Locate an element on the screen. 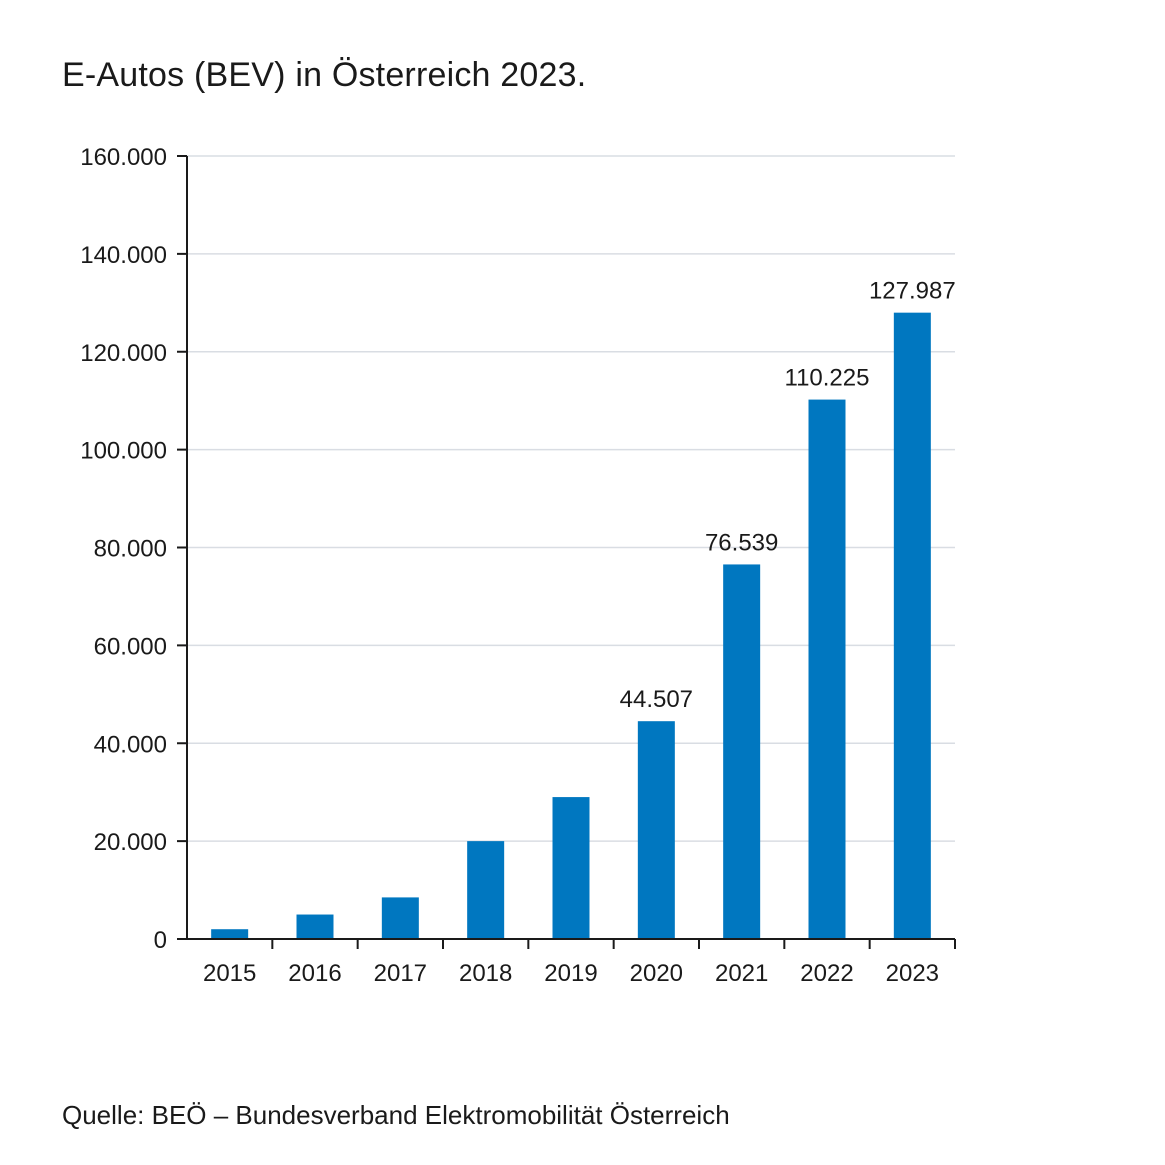 Image resolution: width=1165 pixels, height=1165 pixels. y-tick-label: 100.000 is located at coordinates (123, 451).